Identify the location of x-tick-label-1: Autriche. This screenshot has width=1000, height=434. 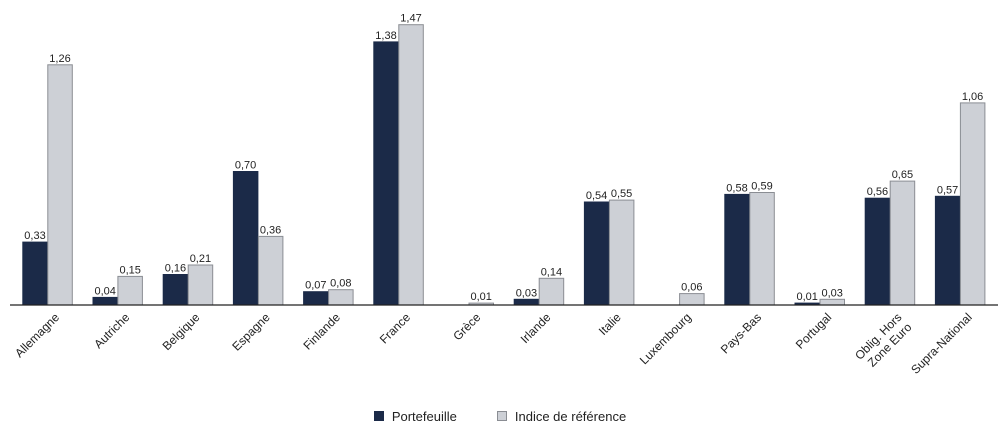
(111, 330).